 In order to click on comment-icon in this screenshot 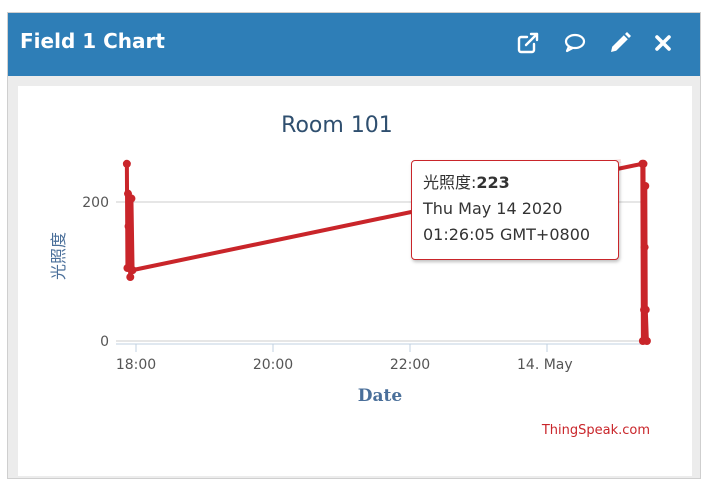, I will do `click(575, 43)`.